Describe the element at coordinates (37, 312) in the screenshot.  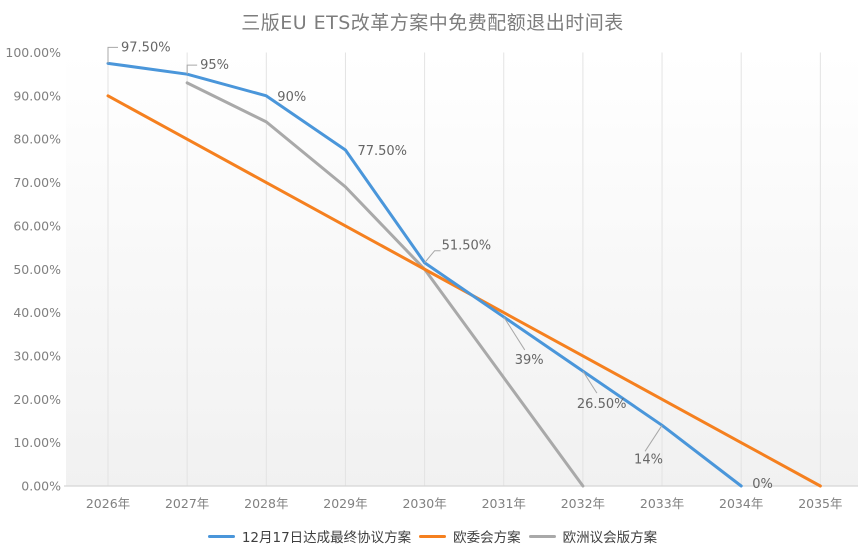
I see `y-axis-tick-label: 40.00%` at that location.